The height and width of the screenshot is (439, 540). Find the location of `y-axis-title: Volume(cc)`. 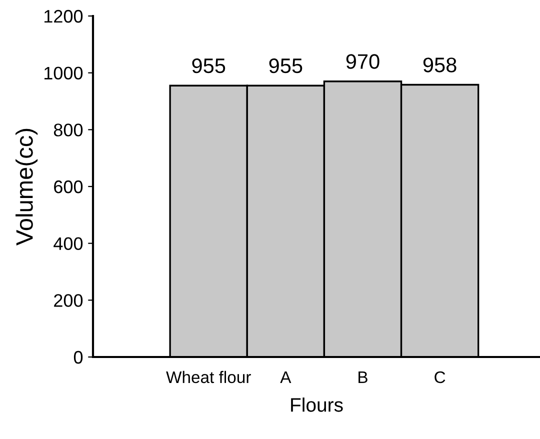

y-axis-title: Volume(cc) is located at coordinates (27, 187).